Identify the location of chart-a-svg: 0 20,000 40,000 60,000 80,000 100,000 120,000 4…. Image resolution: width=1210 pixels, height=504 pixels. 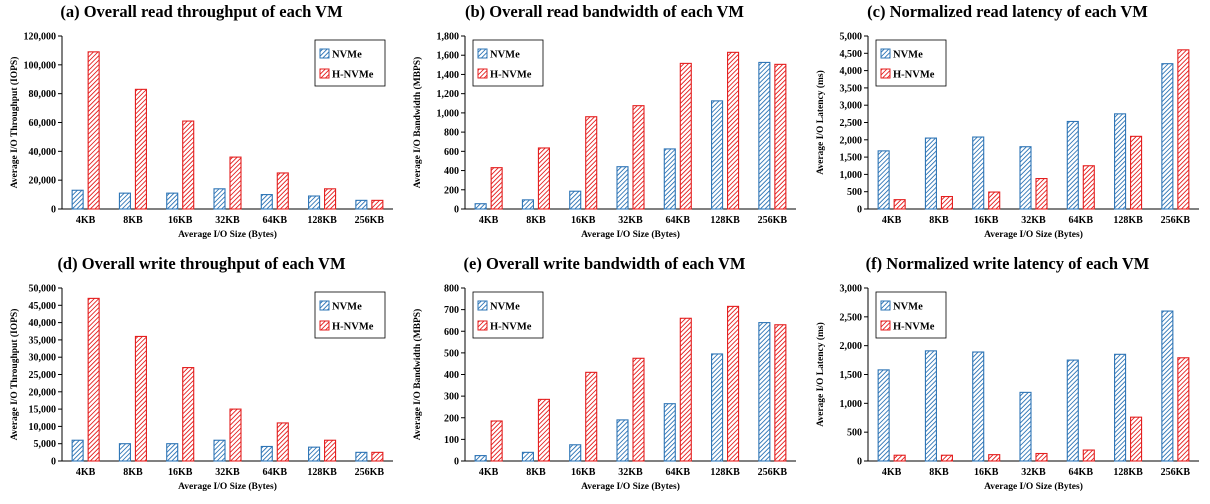
(201, 136).